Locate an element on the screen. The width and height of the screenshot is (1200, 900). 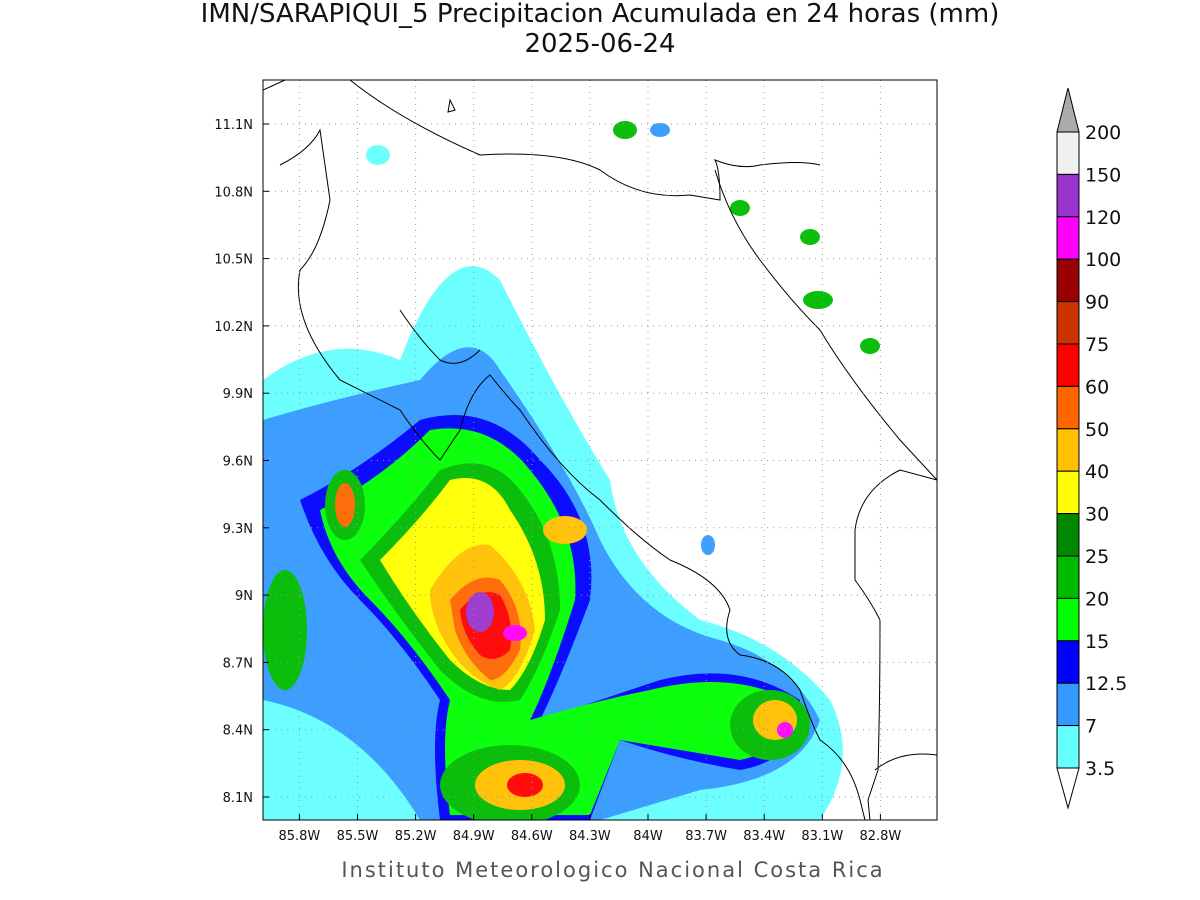
colorbar-label: 20 is located at coordinates (1097, 599).